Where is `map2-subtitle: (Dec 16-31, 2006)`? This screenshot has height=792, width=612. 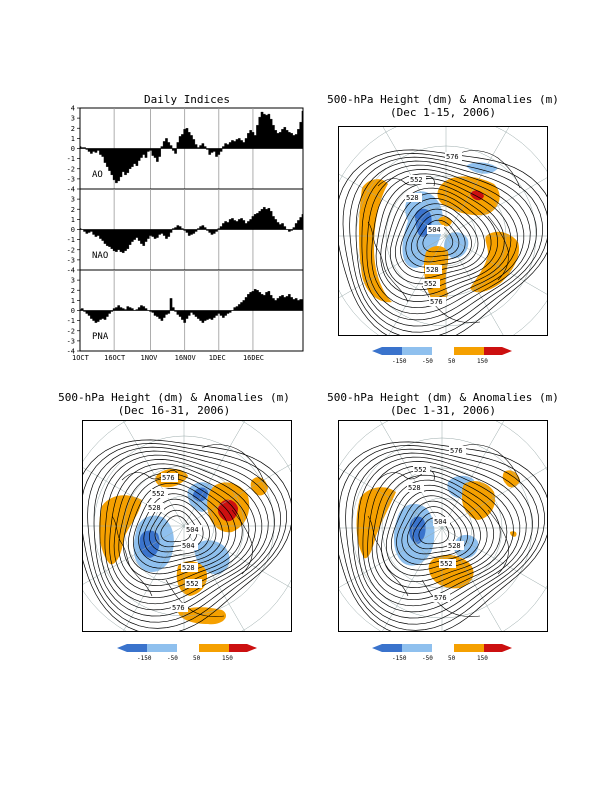
map2-subtitle: (Dec 16-31, 2006) is located at coordinates (174, 410).